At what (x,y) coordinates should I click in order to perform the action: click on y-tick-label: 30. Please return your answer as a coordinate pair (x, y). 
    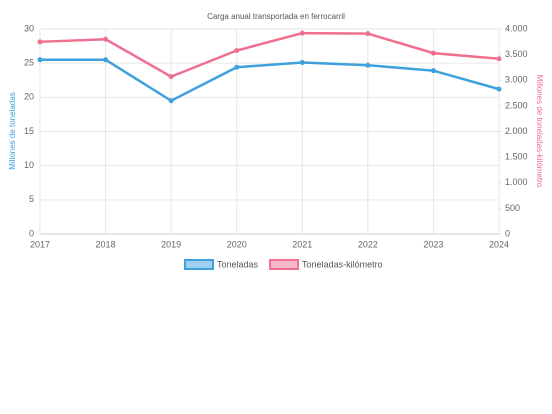
    Looking at the image, I should click on (29, 28).